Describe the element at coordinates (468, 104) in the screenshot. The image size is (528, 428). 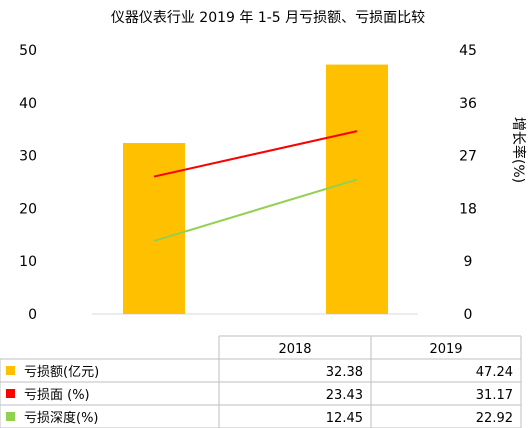
I see `right-tick-label: 36` at that location.